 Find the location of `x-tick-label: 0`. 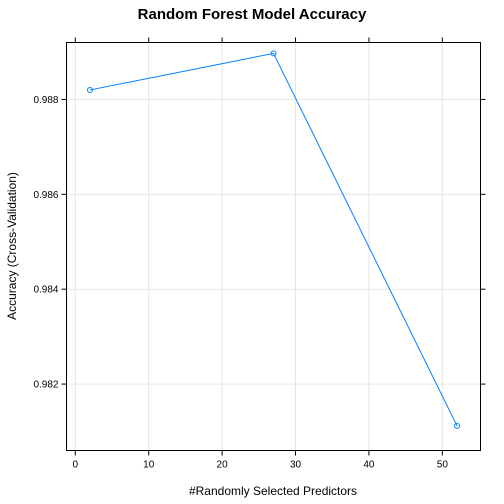

x-tick-label: 0 is located at coordinates (76, 465).